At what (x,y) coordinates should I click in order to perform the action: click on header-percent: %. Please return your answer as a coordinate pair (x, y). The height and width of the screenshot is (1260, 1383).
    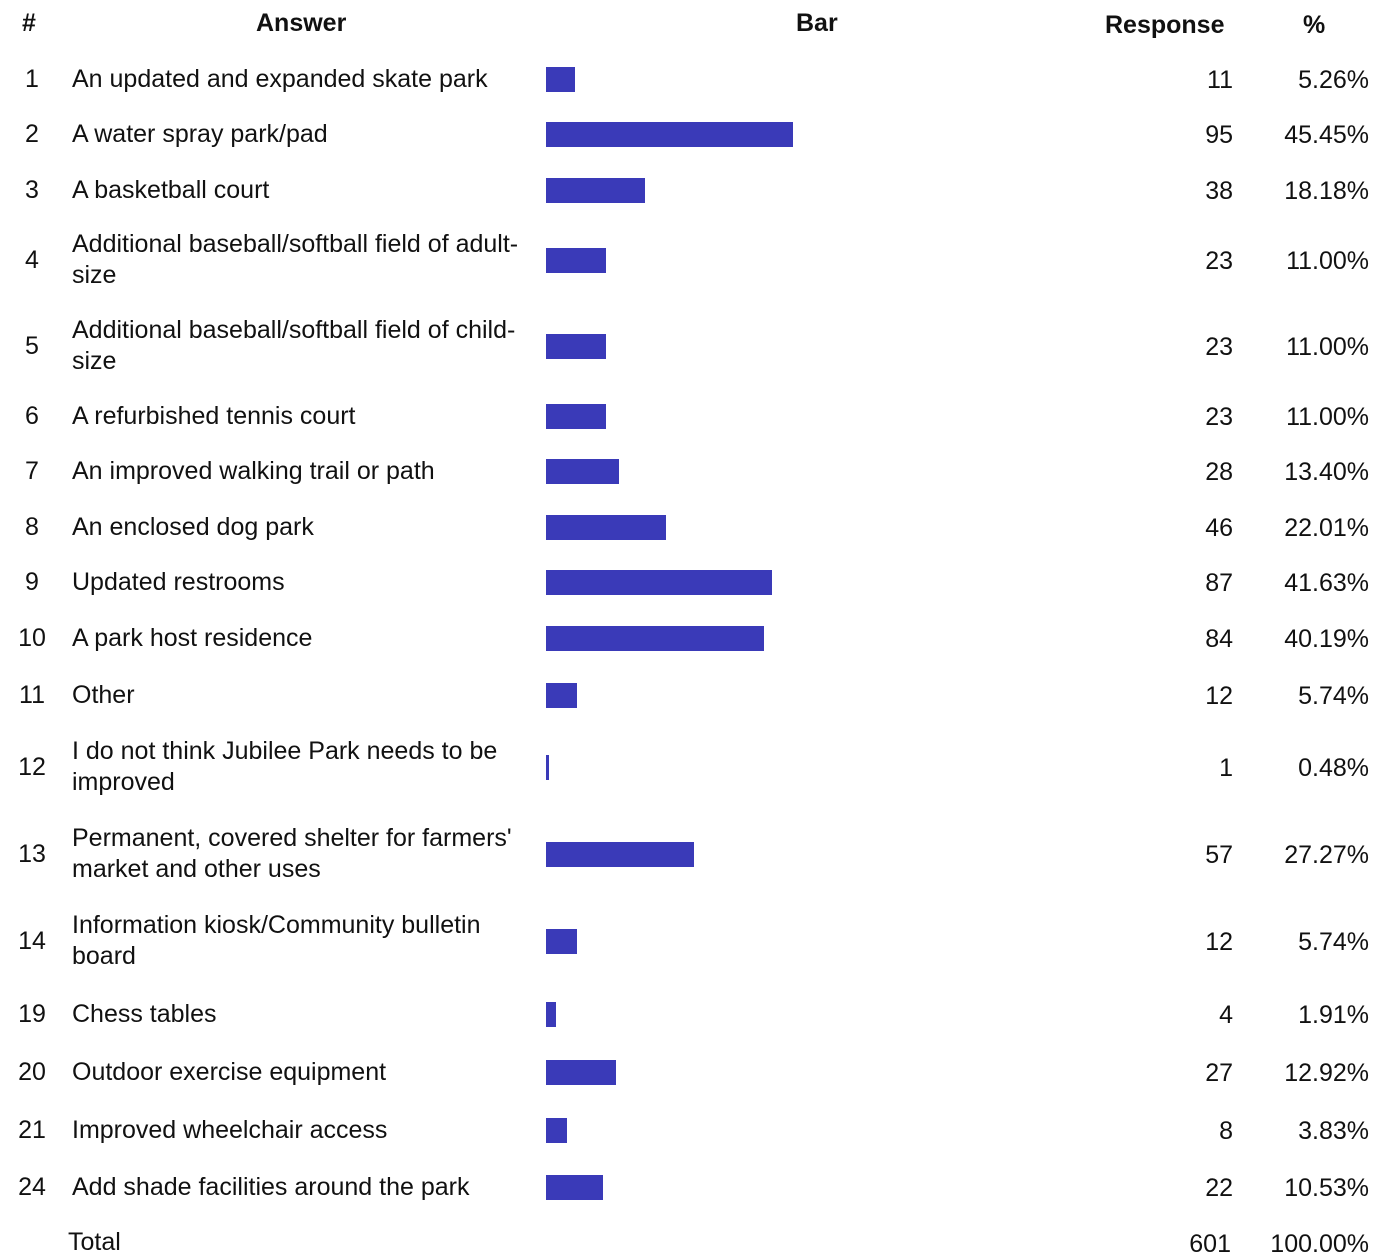
    Looking at the image, I should click on (1314, 25).